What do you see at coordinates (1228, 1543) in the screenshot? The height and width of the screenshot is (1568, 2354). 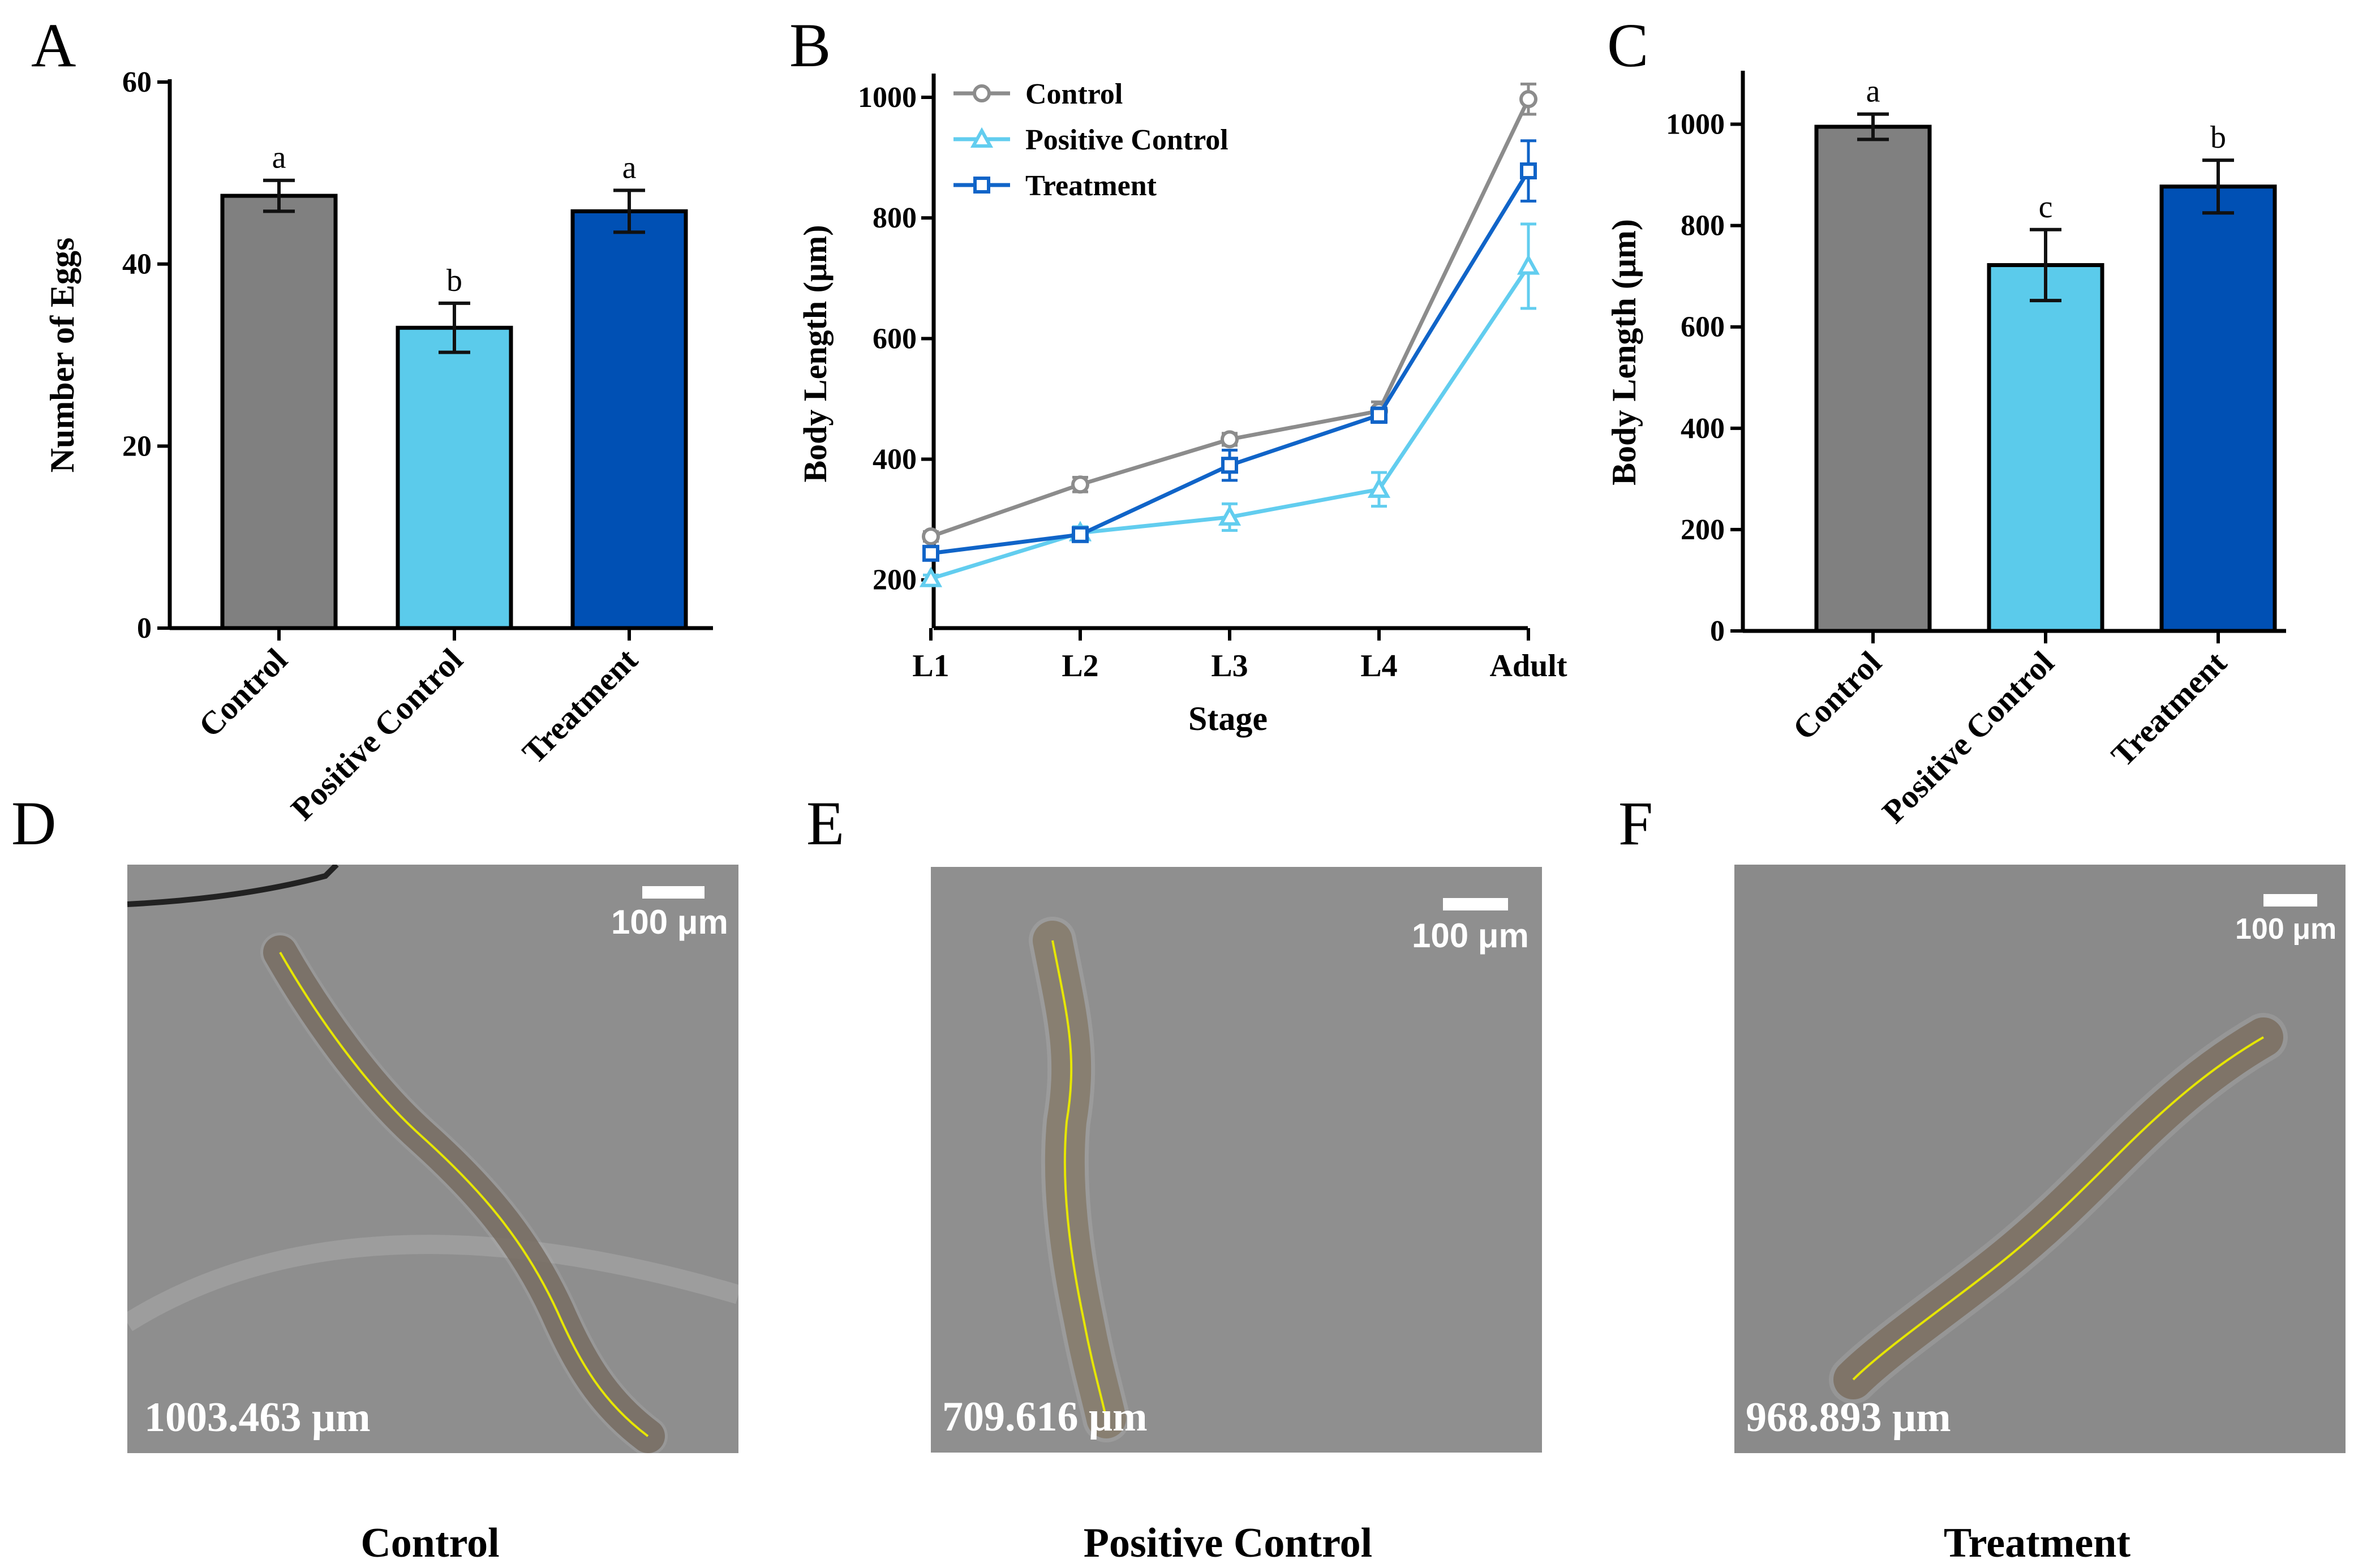 I see `caption-positive-control: Positive Control` at bounding box center [1228, 1543].